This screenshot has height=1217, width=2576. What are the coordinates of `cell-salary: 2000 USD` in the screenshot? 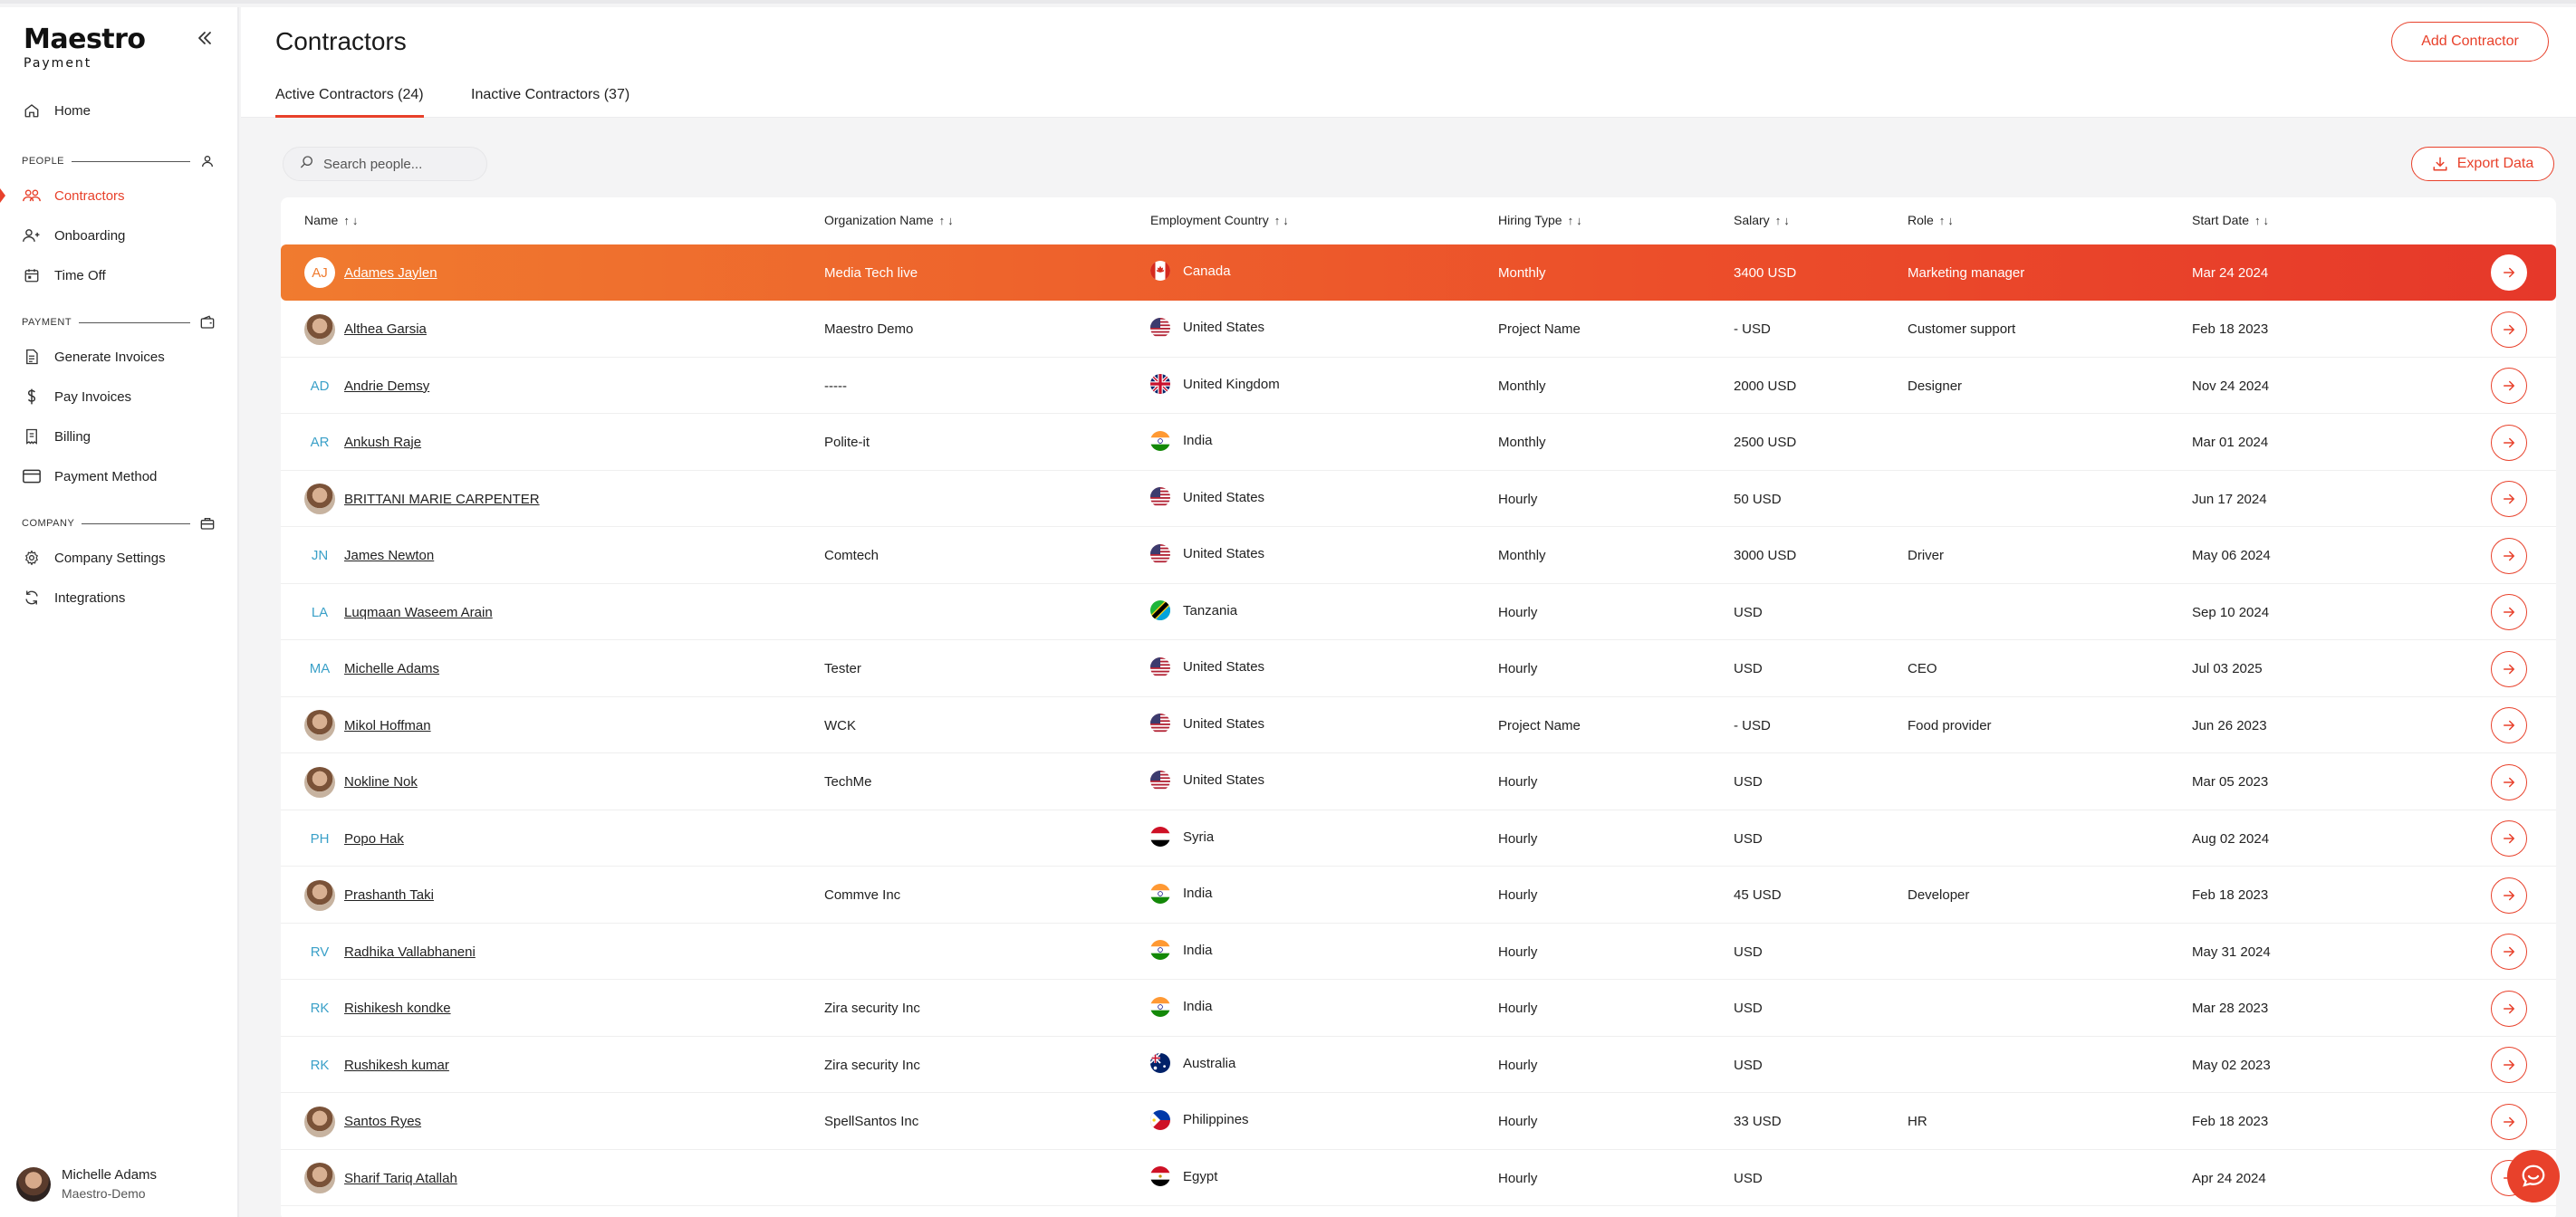 It's located at (1765, 386).